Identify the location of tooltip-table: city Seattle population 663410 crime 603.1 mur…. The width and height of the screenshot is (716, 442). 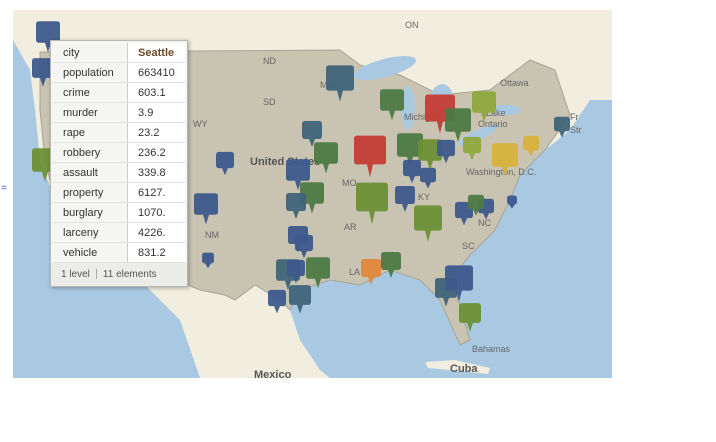
(119, 153).